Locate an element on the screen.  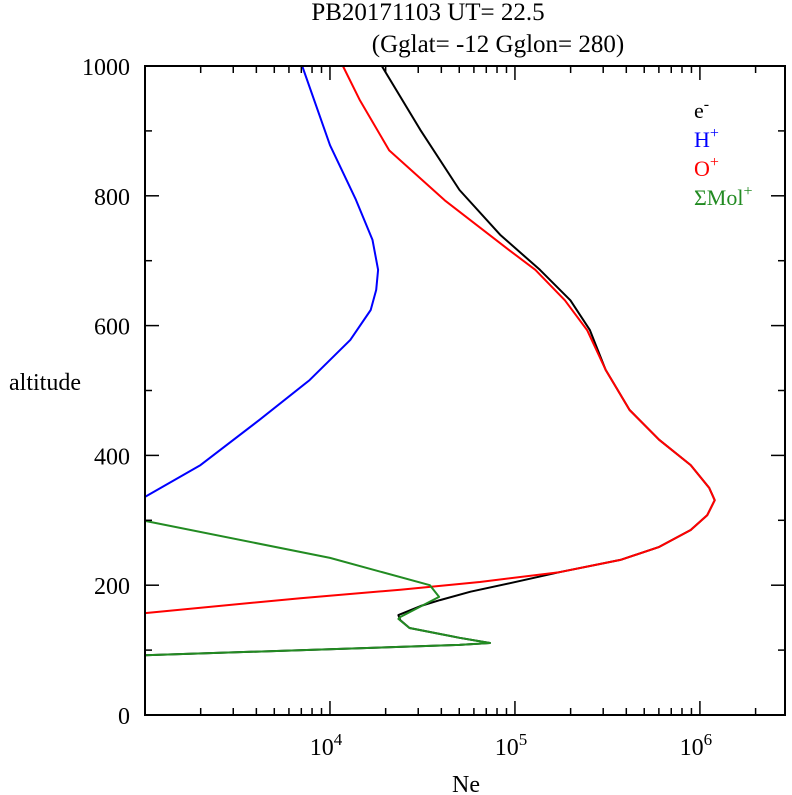
legend: e-H+O+ΣMol+ is located at coordinates (723, 153).